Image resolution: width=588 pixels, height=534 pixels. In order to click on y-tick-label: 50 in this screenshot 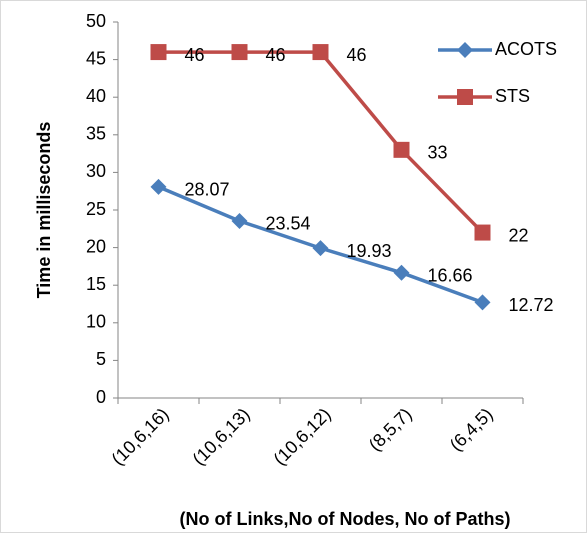, I will do `click(96, 21)`.